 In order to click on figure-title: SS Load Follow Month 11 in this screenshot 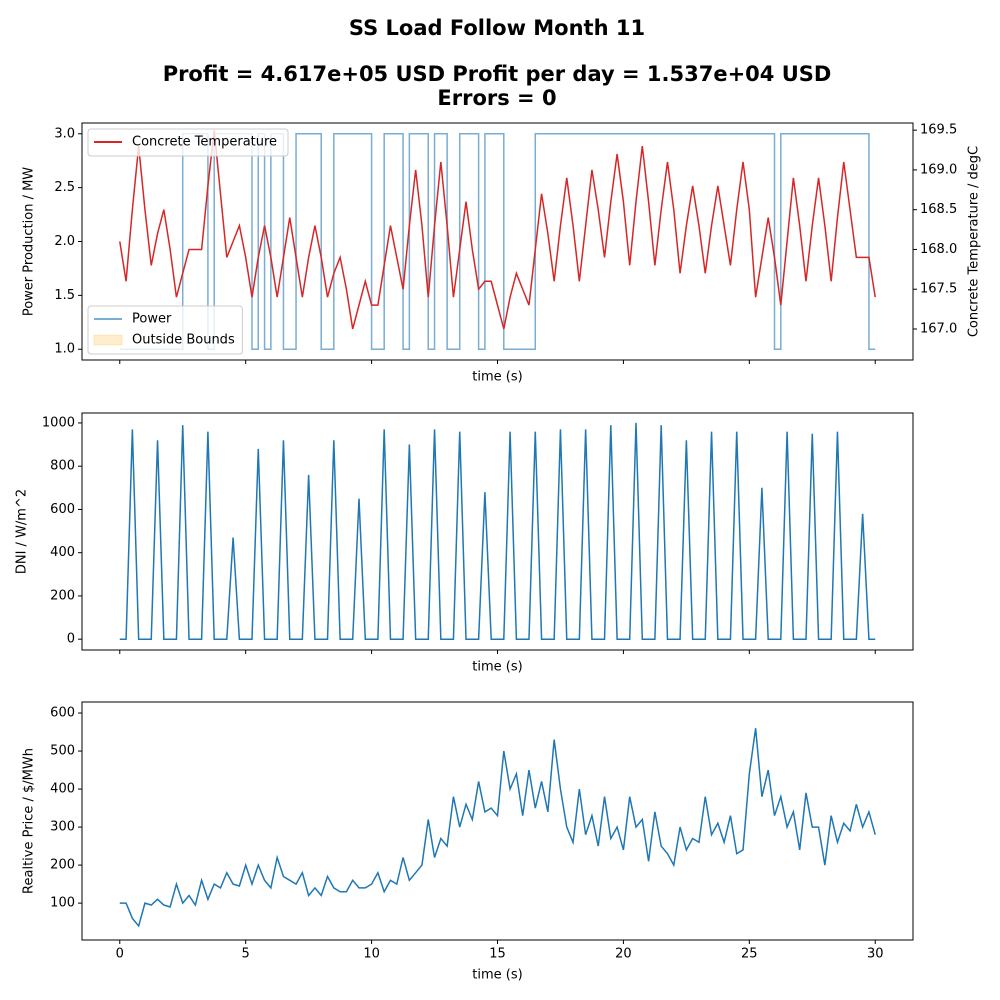, I will do `click(497, 28)`.